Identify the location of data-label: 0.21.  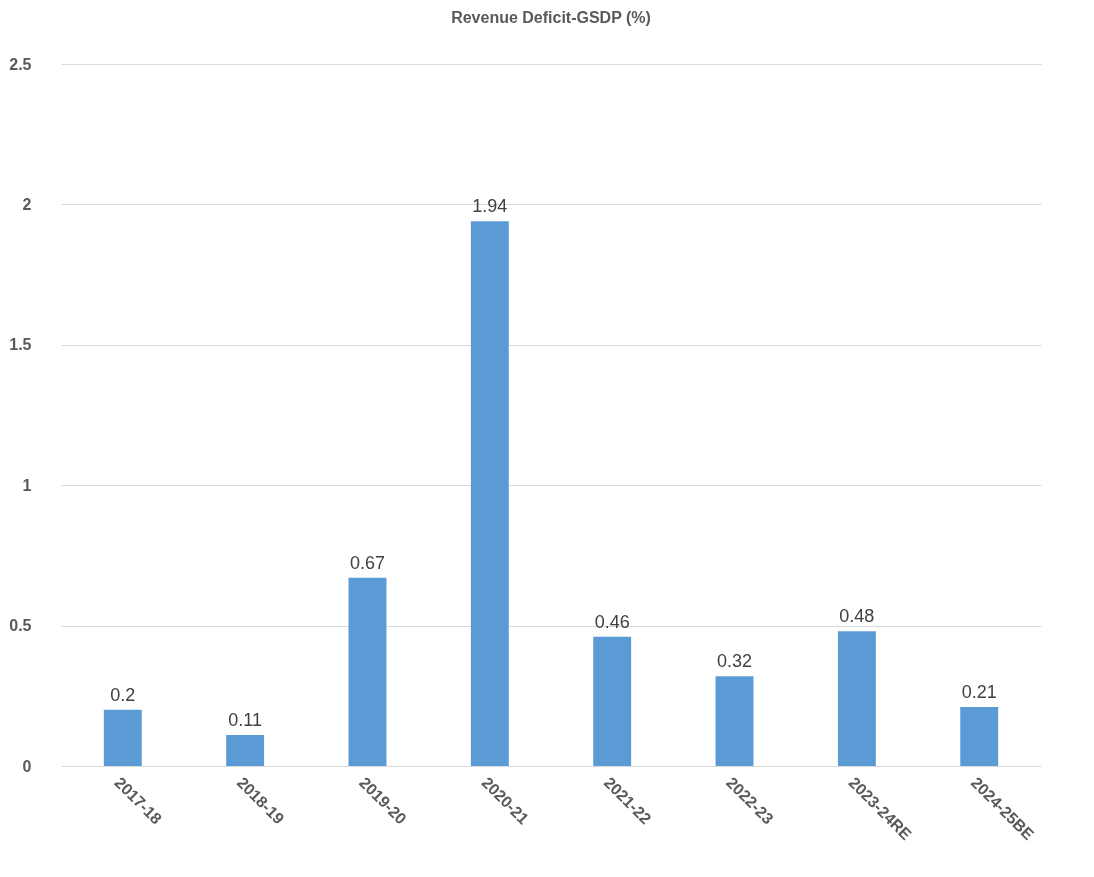
(979, 692).